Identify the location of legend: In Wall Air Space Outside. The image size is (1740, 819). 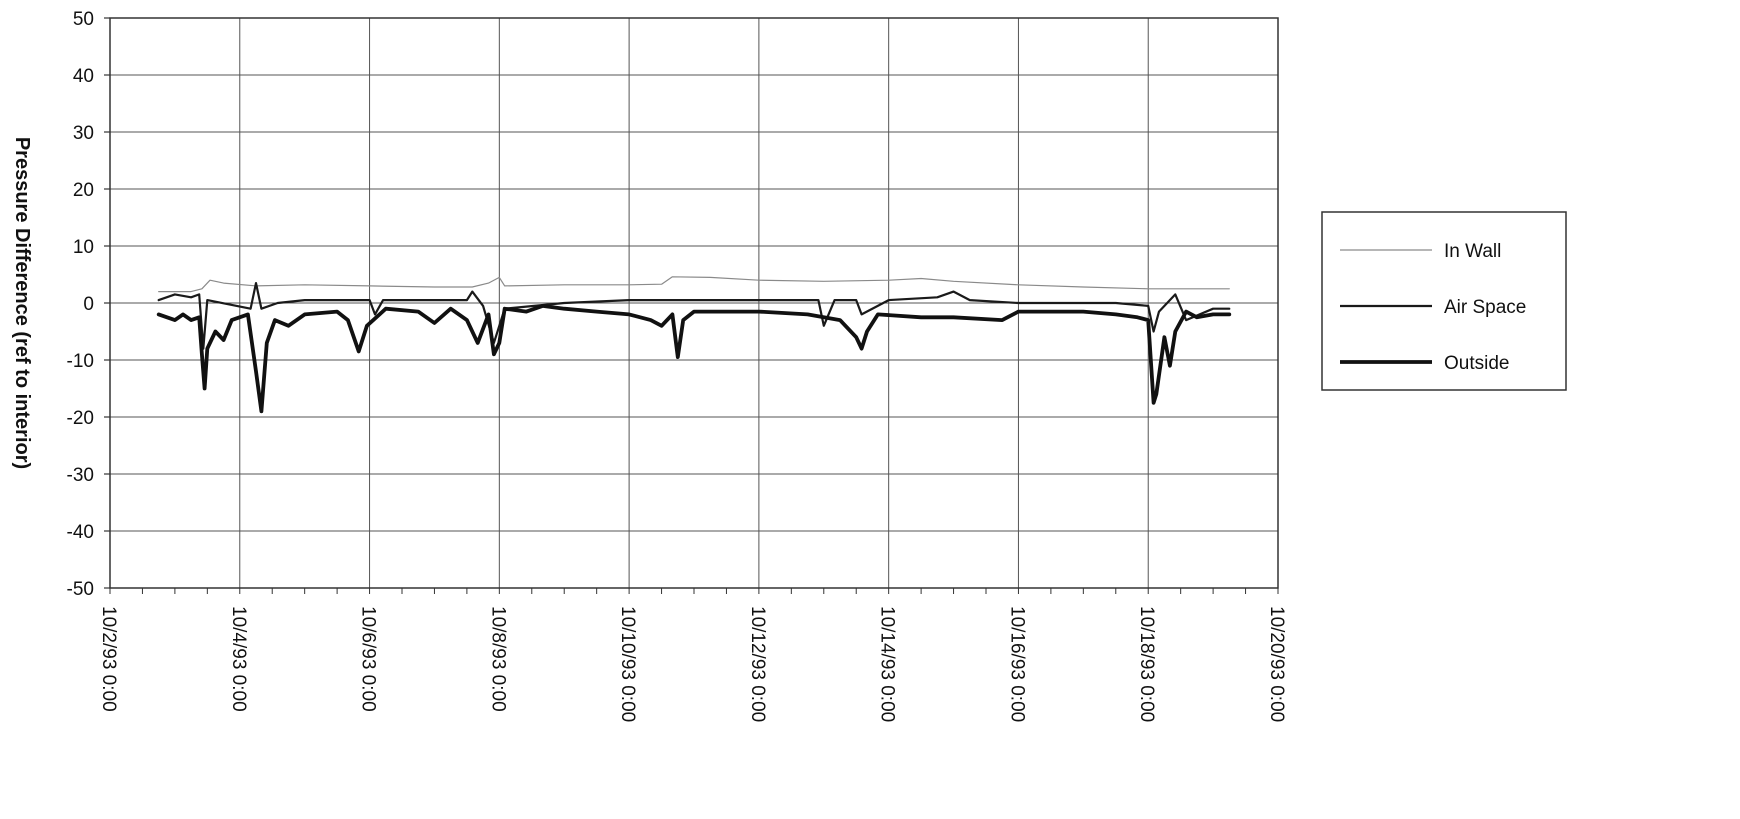
(1444, 301).